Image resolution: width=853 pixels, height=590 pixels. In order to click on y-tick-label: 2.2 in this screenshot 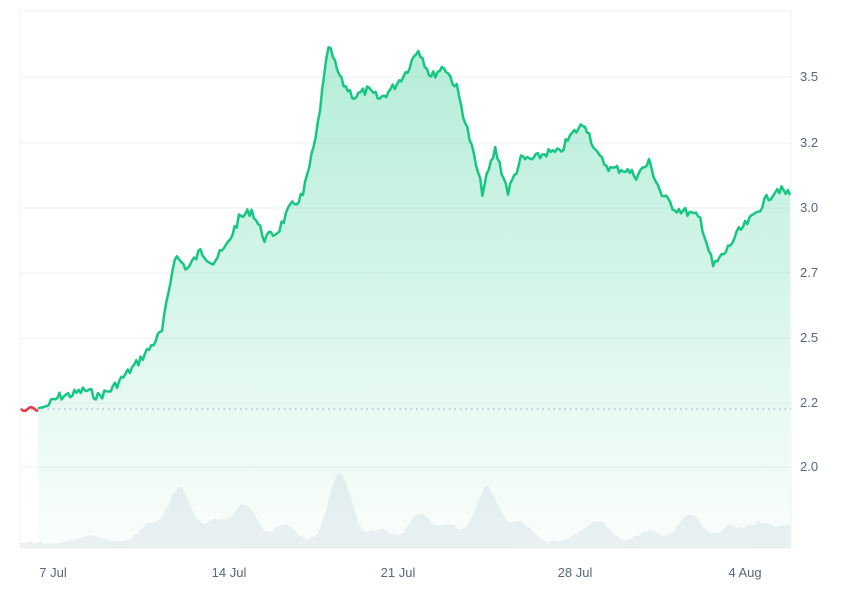, I will do `click(809, 402)`.